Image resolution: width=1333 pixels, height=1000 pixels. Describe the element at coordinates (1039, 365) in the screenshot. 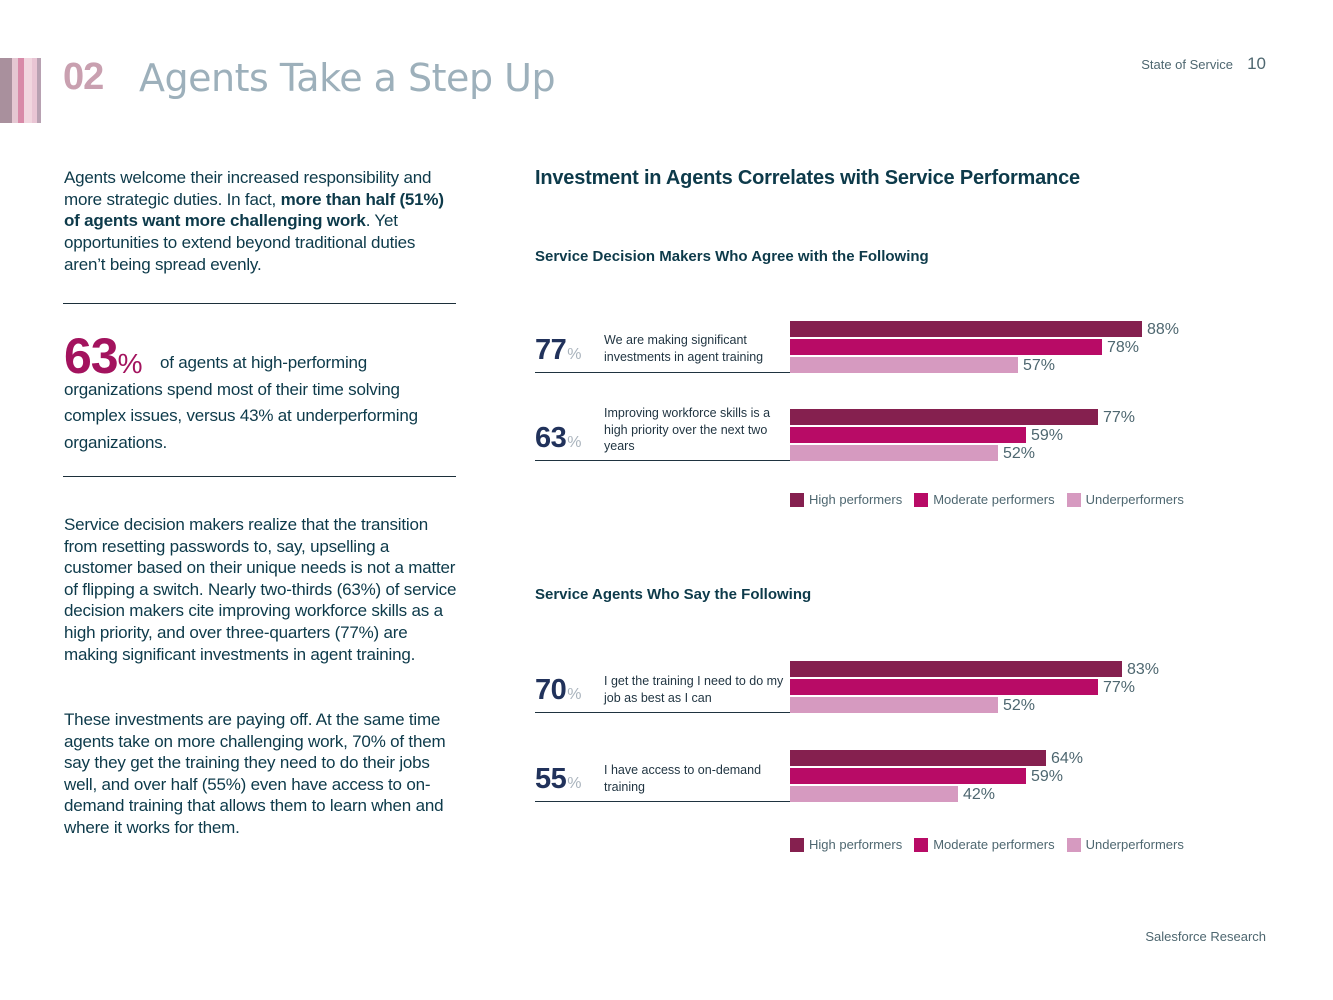

I see `bar-value-label: 57%` at that location.